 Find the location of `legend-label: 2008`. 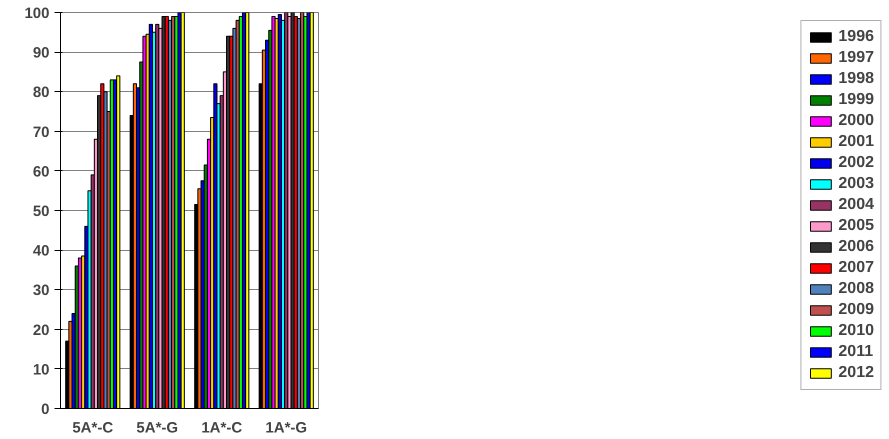

legend-label: 2008 is located at coordinates (856, 289).